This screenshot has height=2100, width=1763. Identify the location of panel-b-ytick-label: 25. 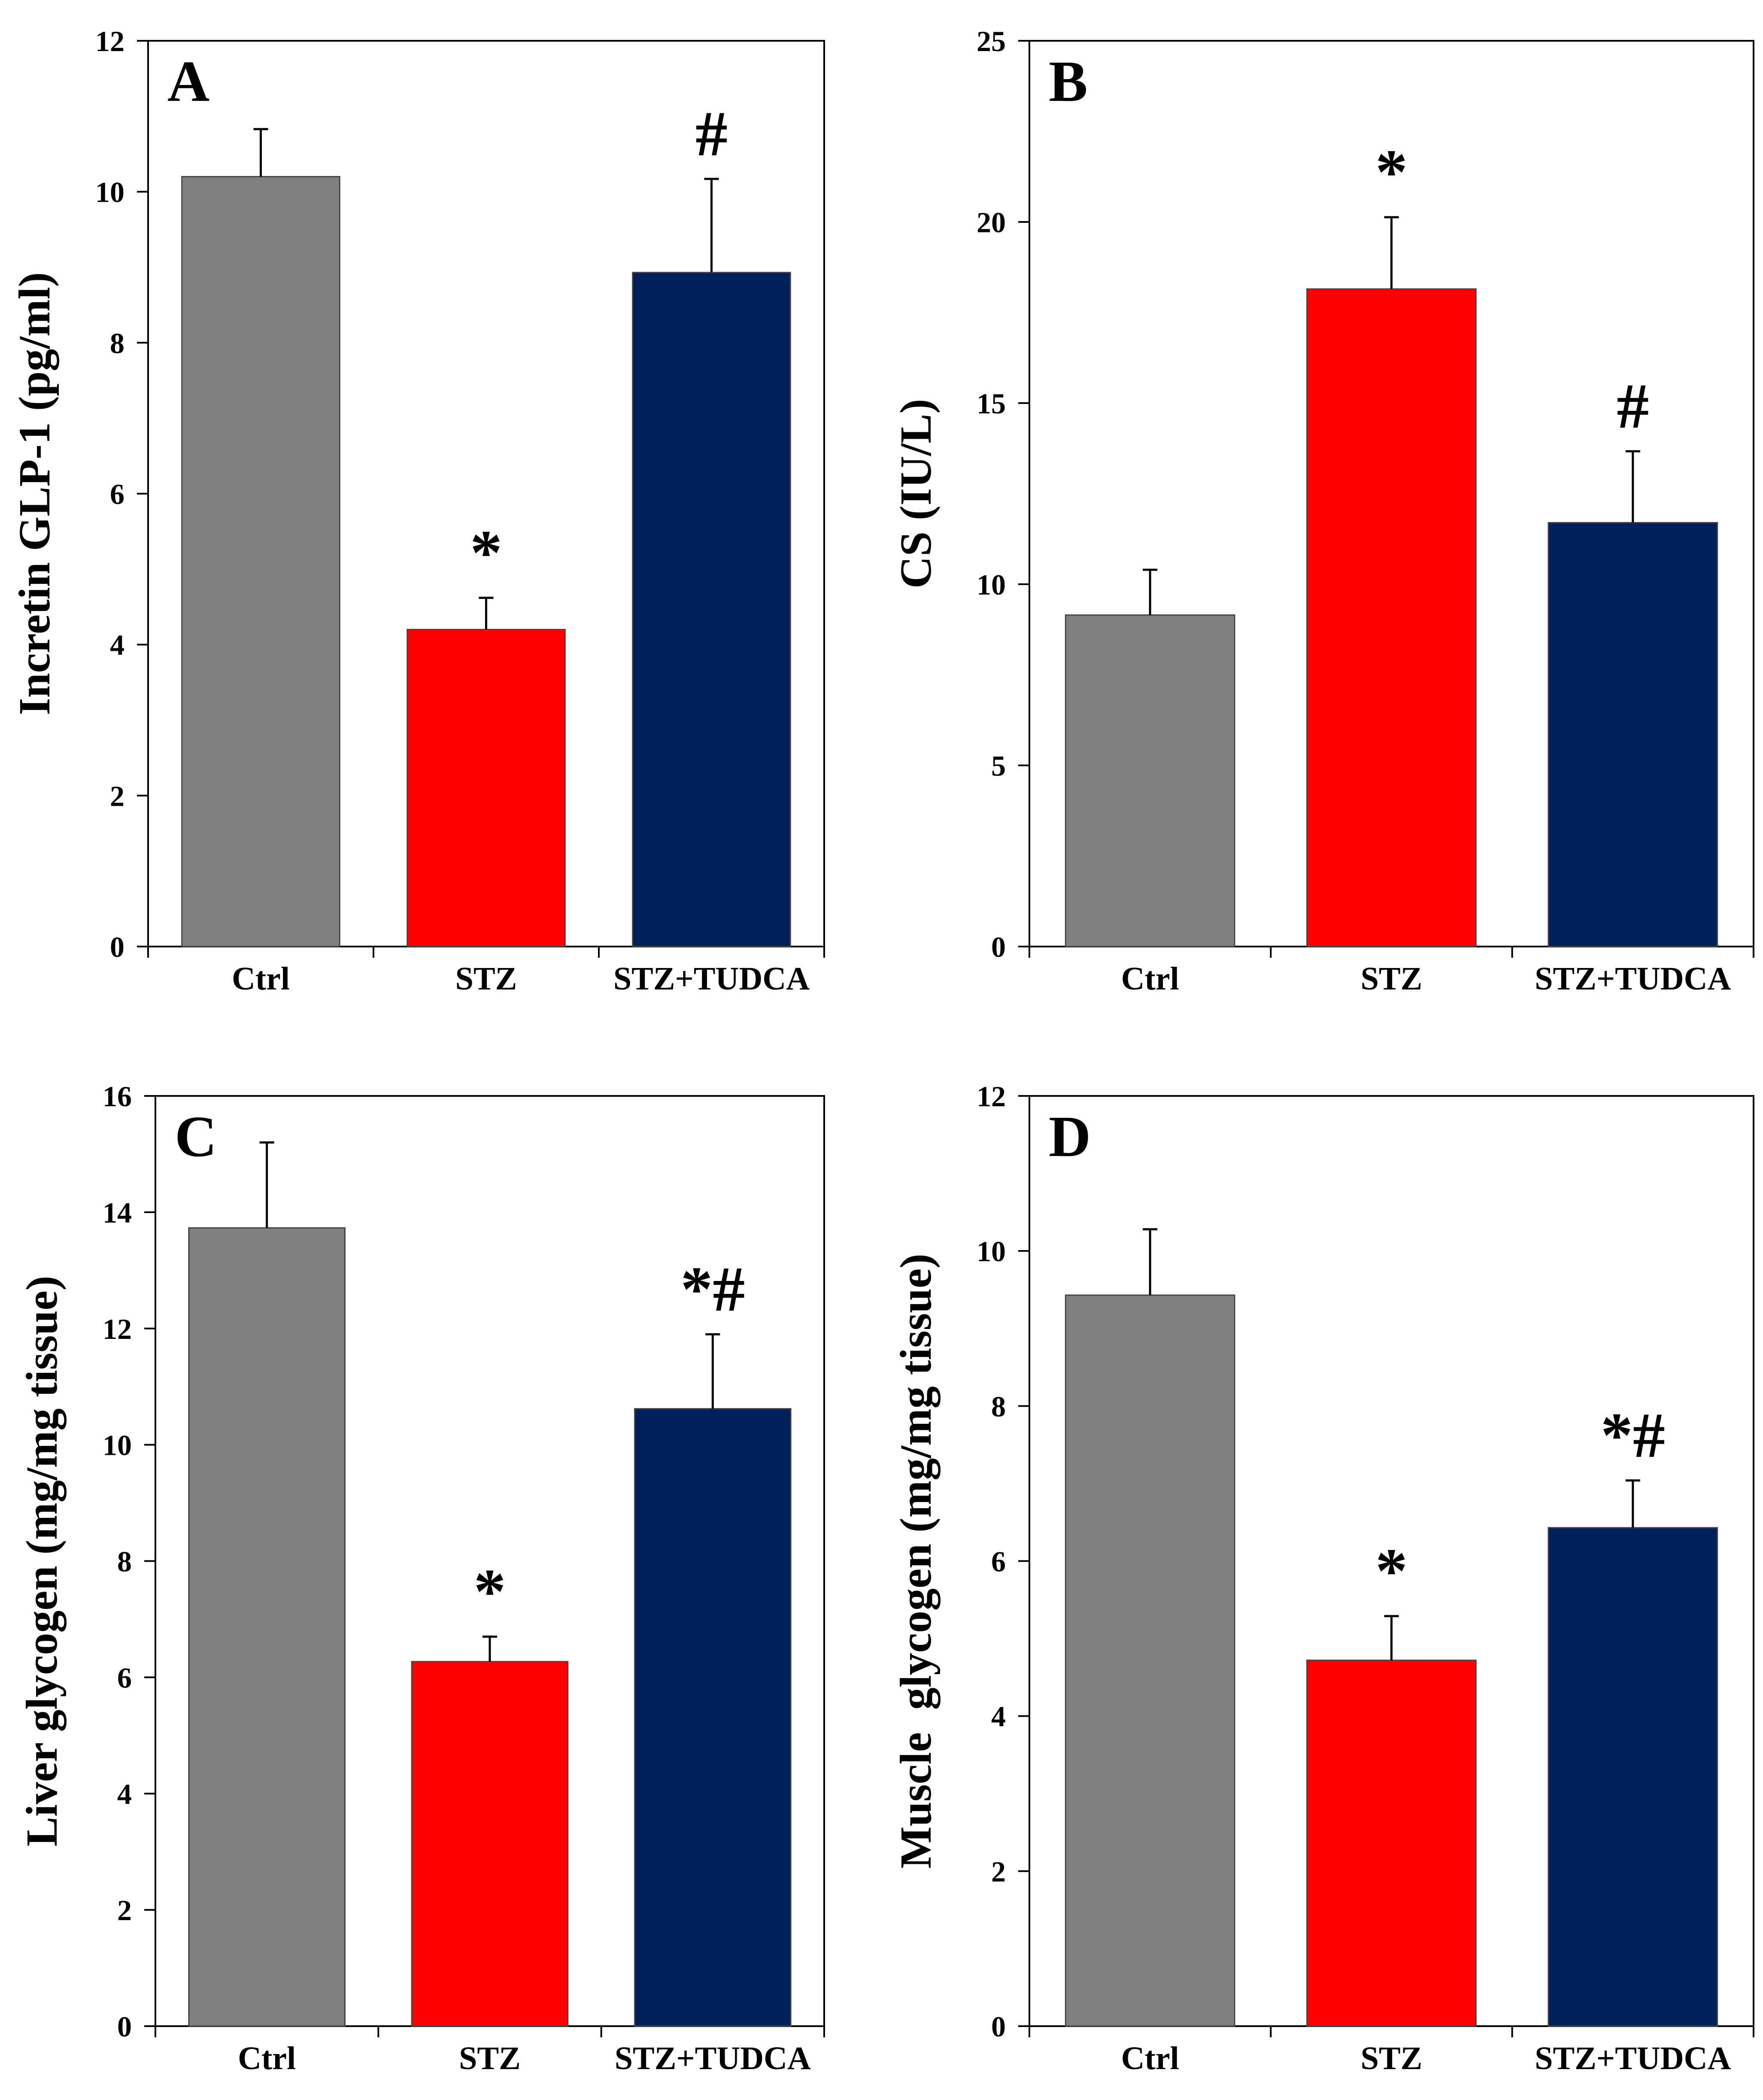
(992, 41).